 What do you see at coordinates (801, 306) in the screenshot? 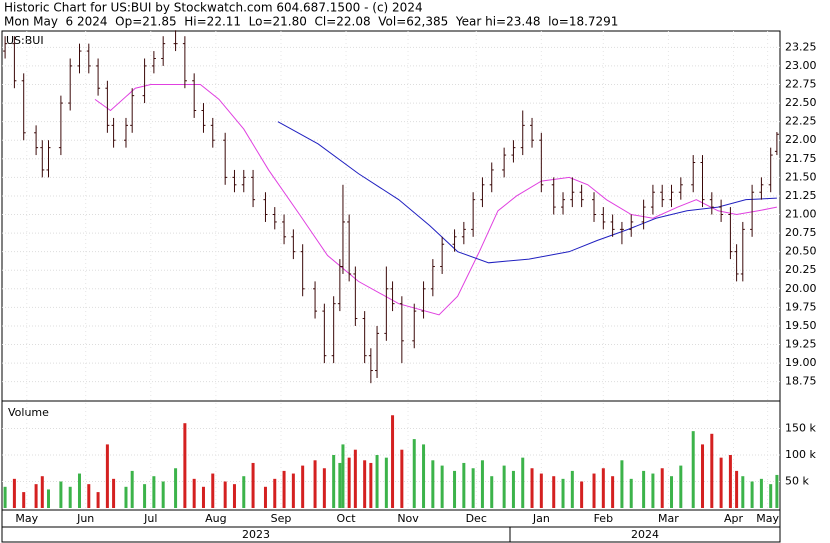
I see `y-tick-label: 19.75` at bounding box center [801, 306].